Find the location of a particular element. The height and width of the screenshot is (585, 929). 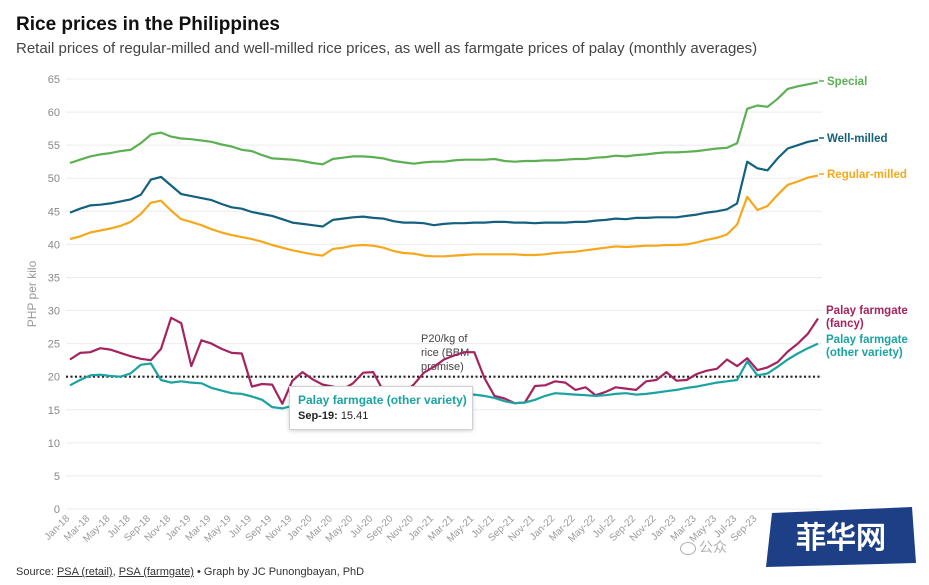

series-label-palay-farmgate-other-variety: Palay farmgate (other variety) is located at coordinates (867, 346).